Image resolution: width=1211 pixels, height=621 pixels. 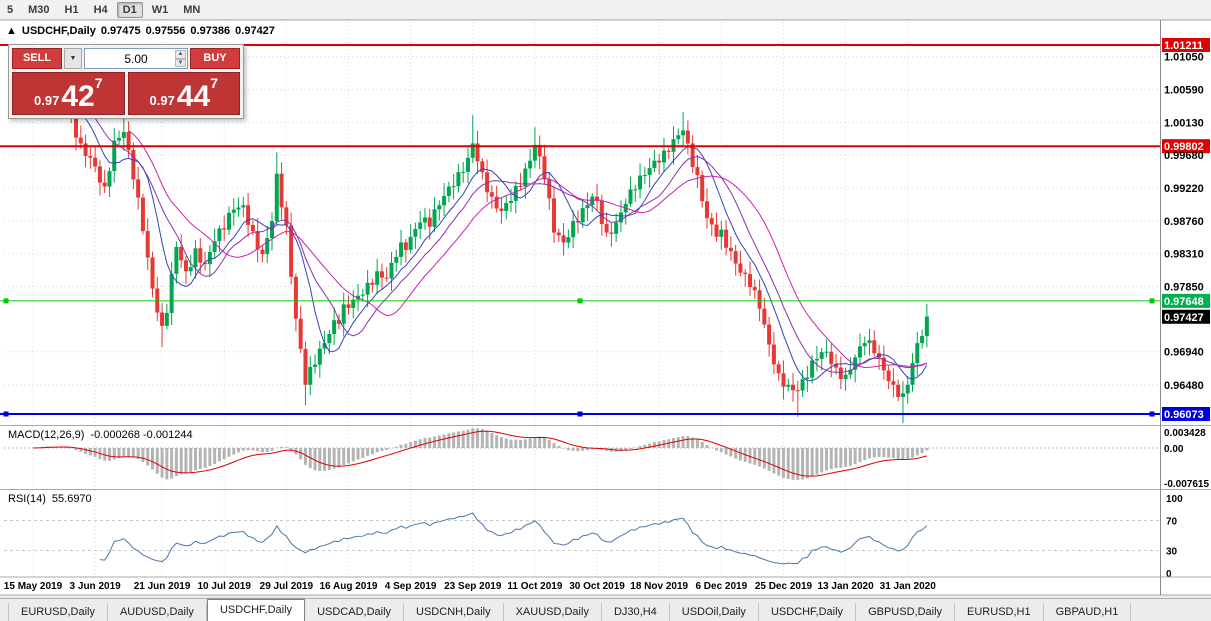 What do you see at coordinates (1184, 222) in the screenshot?
I see `svg-text: 0.98760` at bounding box center [1184, 222].